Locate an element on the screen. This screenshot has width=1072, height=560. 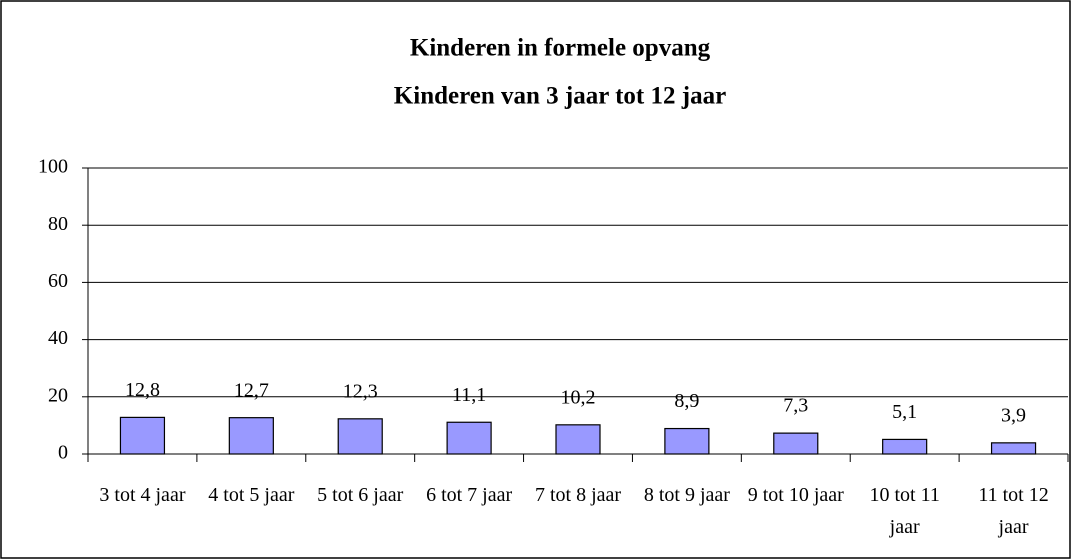
chart-title: Kinderen in formele opvang is located at coordinates (560, 48).